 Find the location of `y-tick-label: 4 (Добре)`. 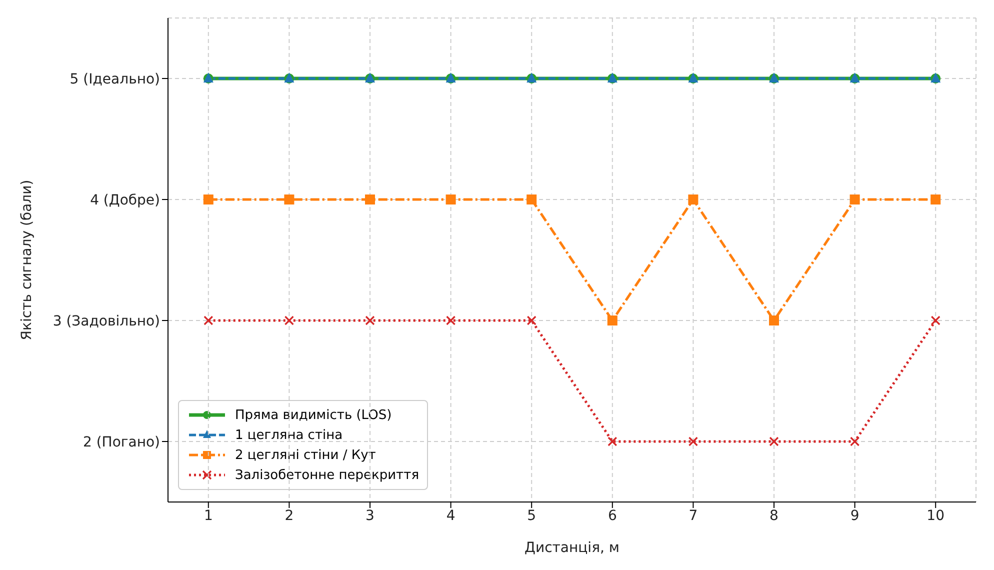

y-tick-label: 4 (Добре) is located at coordinates (125, 200).